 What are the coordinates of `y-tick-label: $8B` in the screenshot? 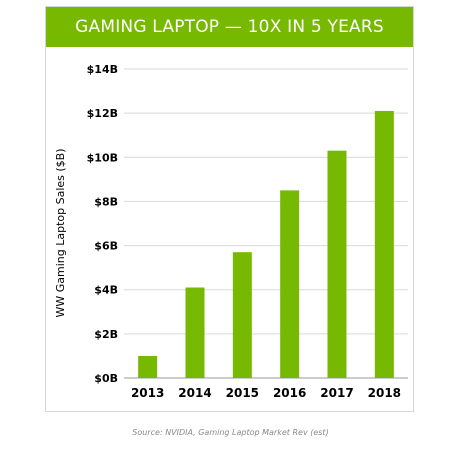 It's located at (106, 201).